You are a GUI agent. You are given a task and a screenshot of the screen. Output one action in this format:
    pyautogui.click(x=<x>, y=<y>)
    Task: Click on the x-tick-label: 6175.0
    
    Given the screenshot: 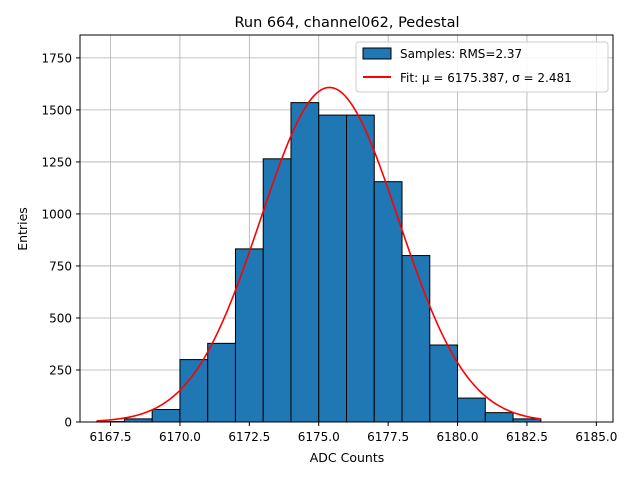 What is the action you would take?
    pyautogui.click(x=319, y=437)
    